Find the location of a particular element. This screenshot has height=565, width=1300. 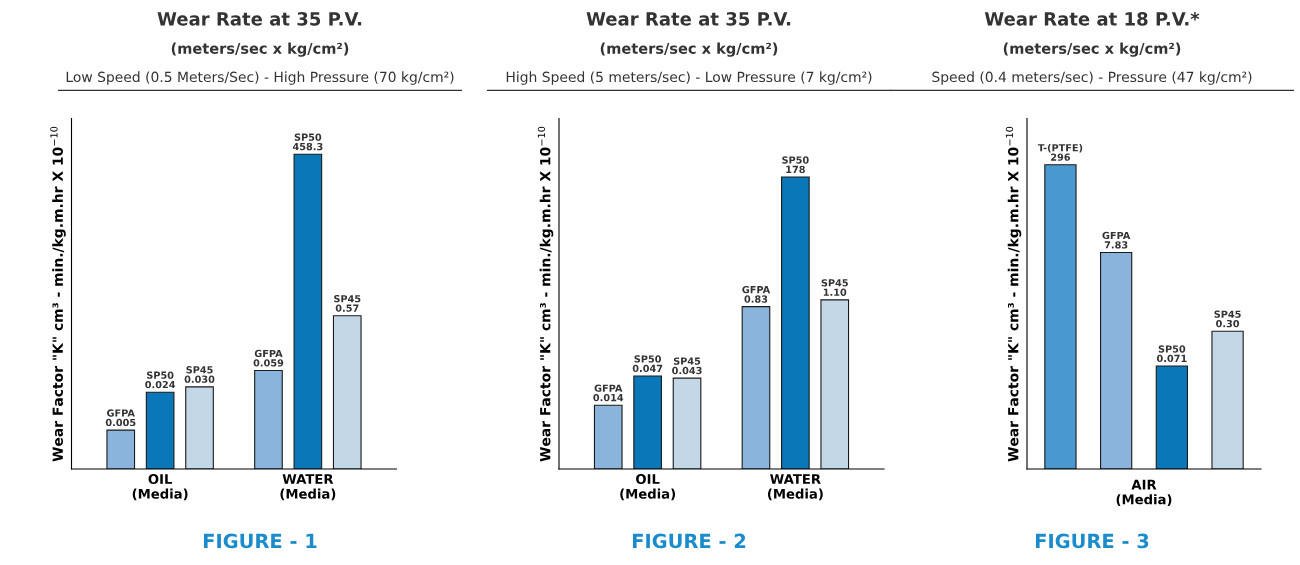

text: Low Speed (0.5 Meters/Sec) - High Pressure (70 kg/cm²) is located at coordinates (260, 78).